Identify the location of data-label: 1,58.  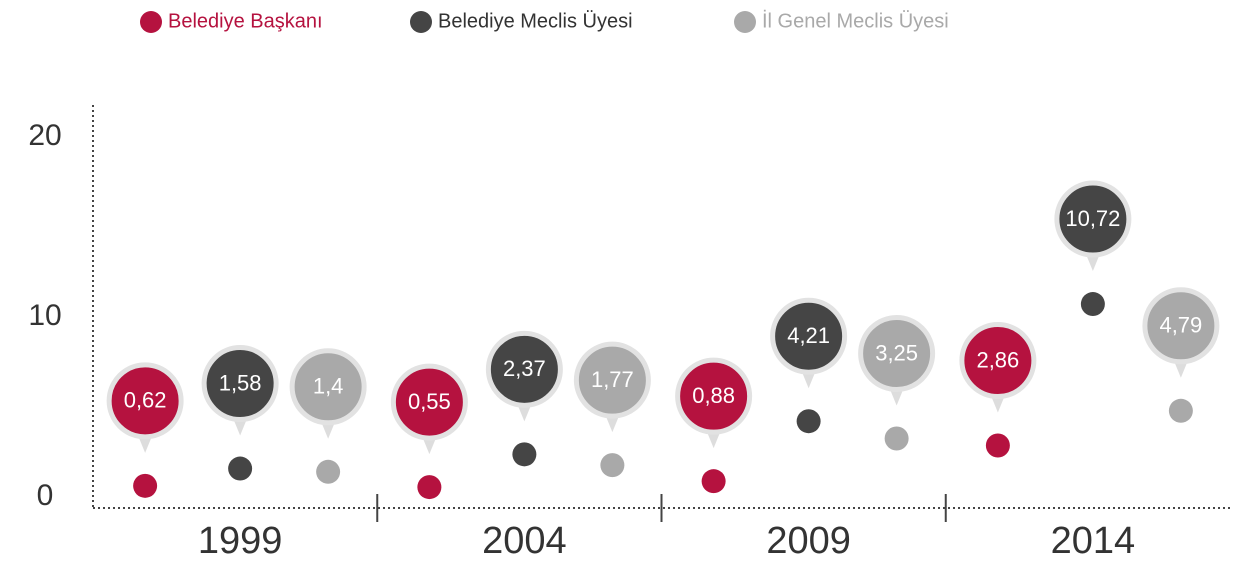
(240, 382).